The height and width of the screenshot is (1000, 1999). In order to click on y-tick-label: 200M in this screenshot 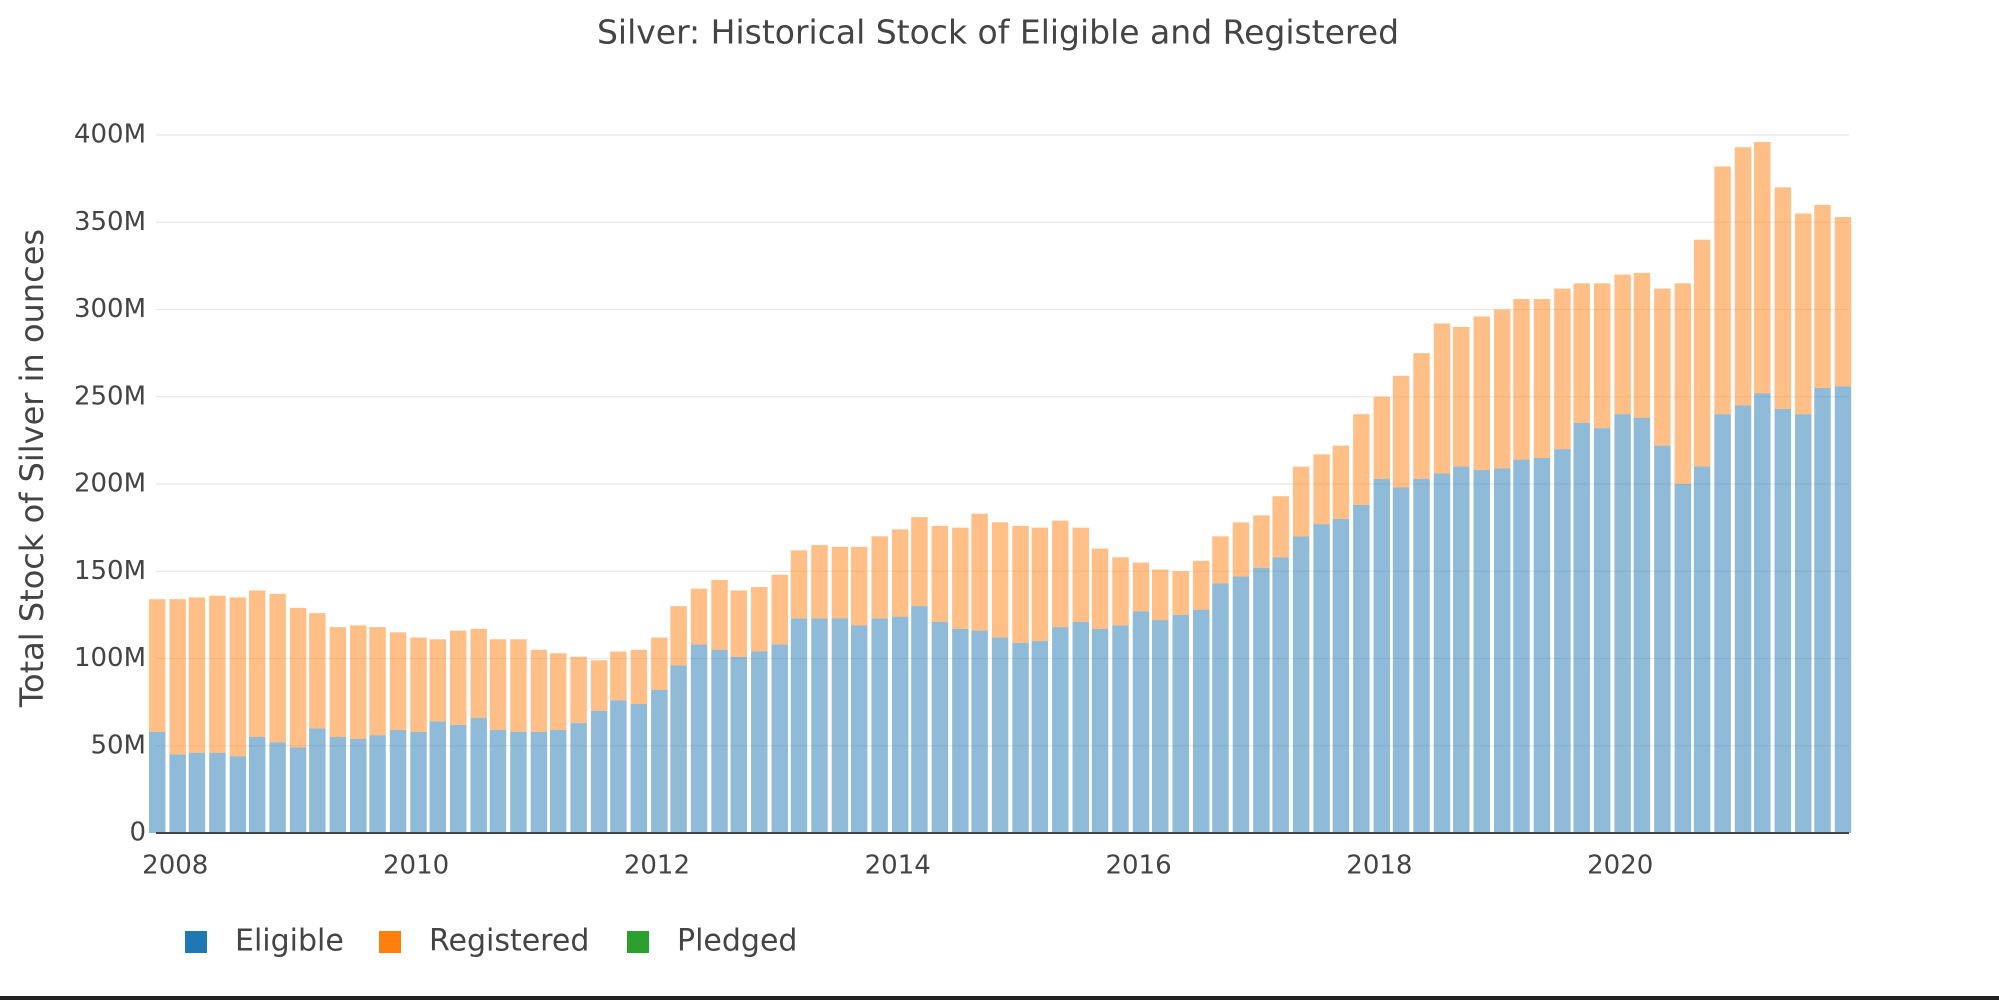, I will do `click(110, 484)`.